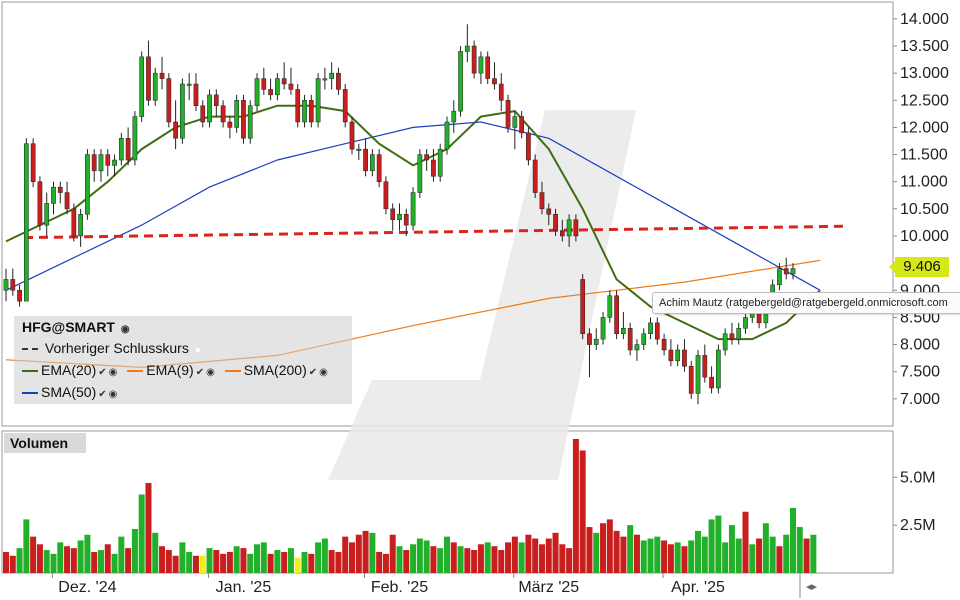  I want to click on legend-sma50: SMA(50) ✔ ◉, so click(69, 392).